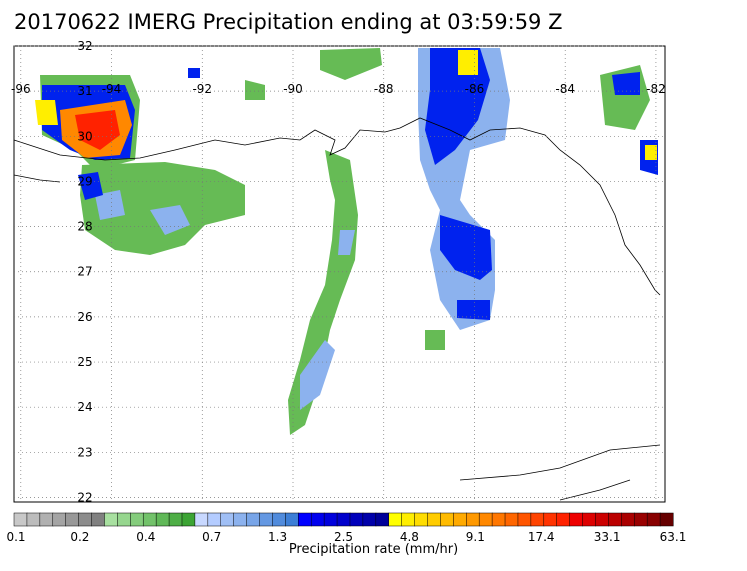 The image size is (747, 571). I want to click on longitude-label: -96, so click(21, 89).